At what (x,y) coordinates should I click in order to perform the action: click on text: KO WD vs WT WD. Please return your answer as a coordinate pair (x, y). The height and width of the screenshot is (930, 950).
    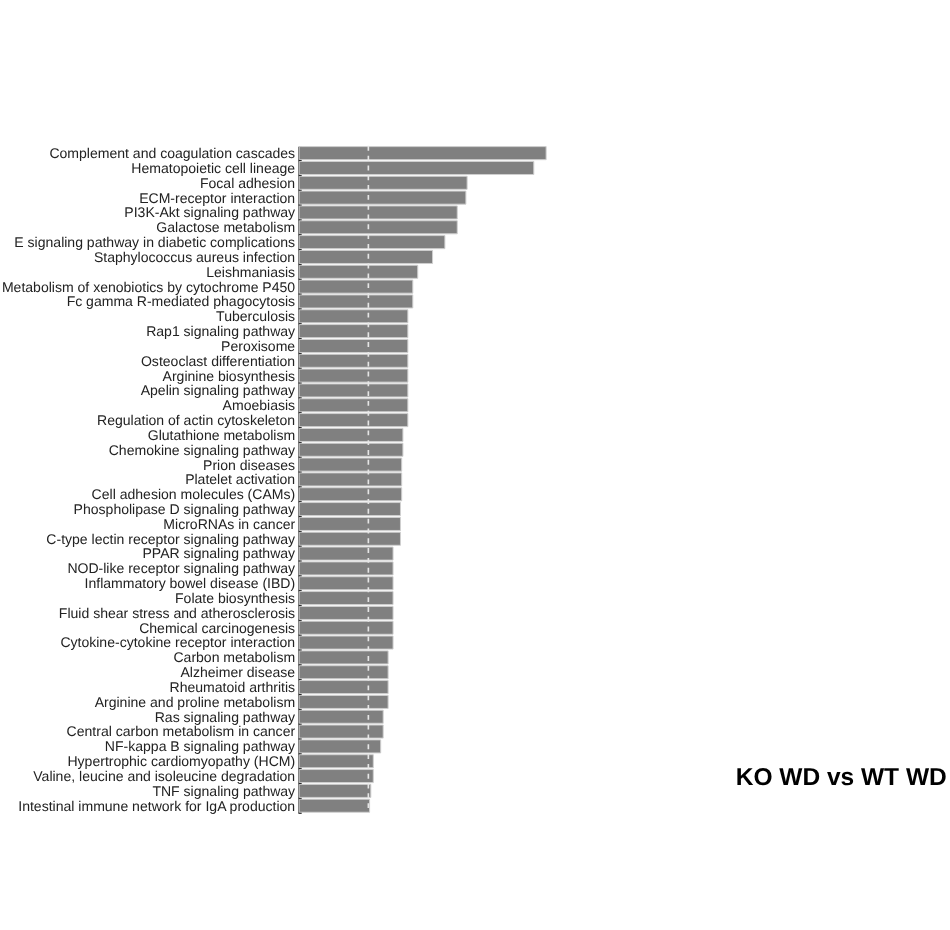
    Looking at the image, I should click on (841, 777).